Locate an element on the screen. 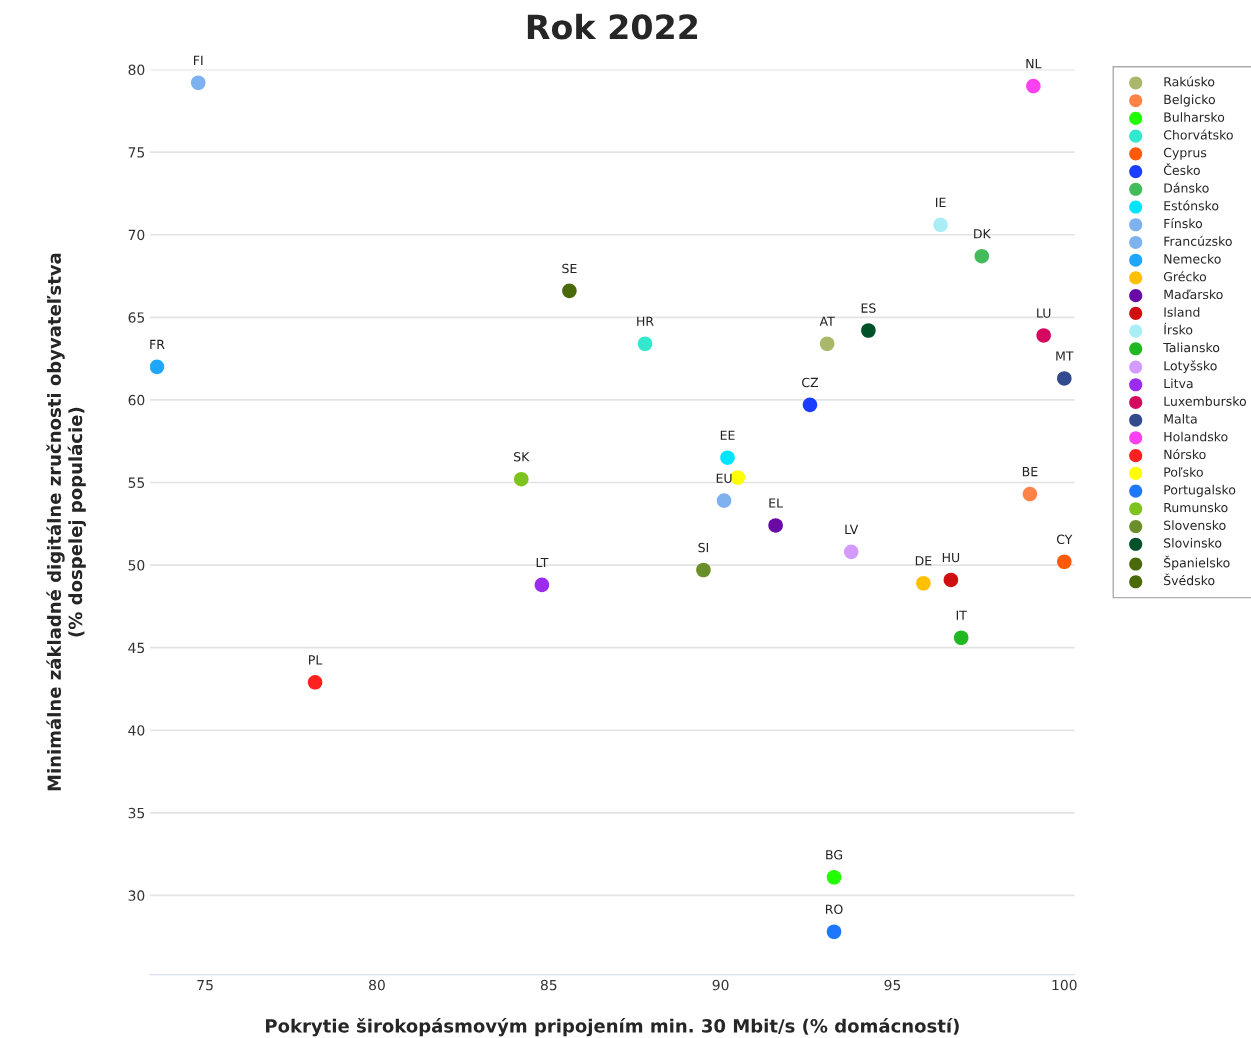  x-tick-label: 80 is located at coordinates (377, 985).